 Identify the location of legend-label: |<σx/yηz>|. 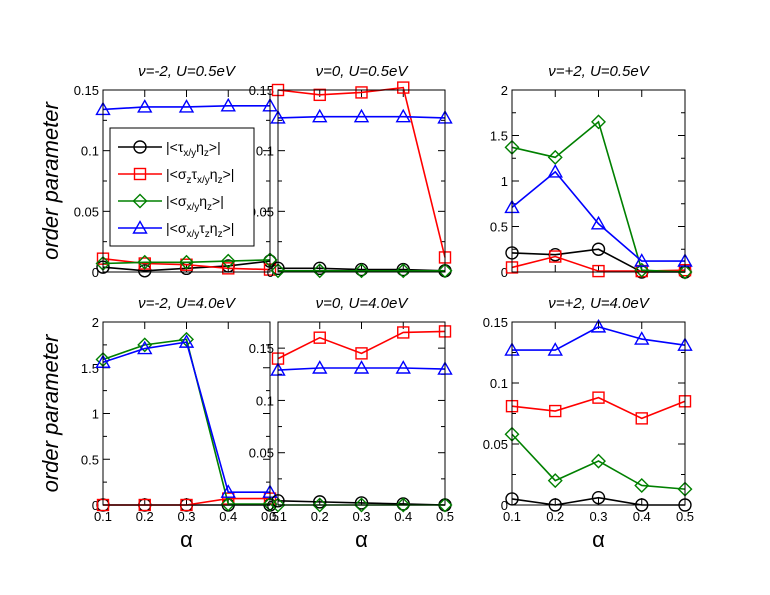
(195, 203).